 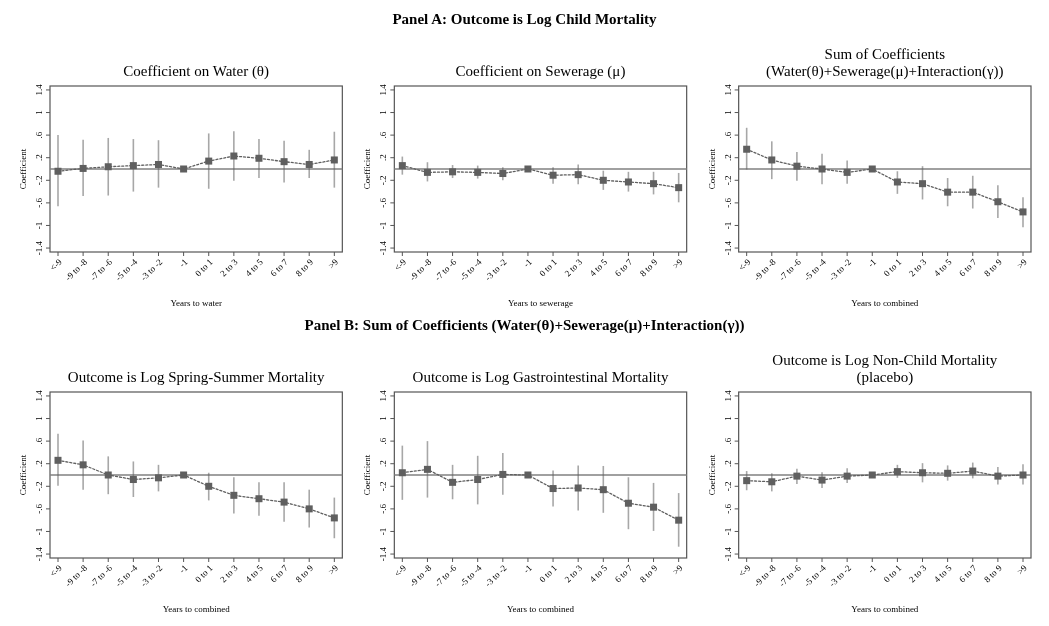 I want to click on text: Panel A: Outcome is Log Child Mortality, so click(x=525, y=19).